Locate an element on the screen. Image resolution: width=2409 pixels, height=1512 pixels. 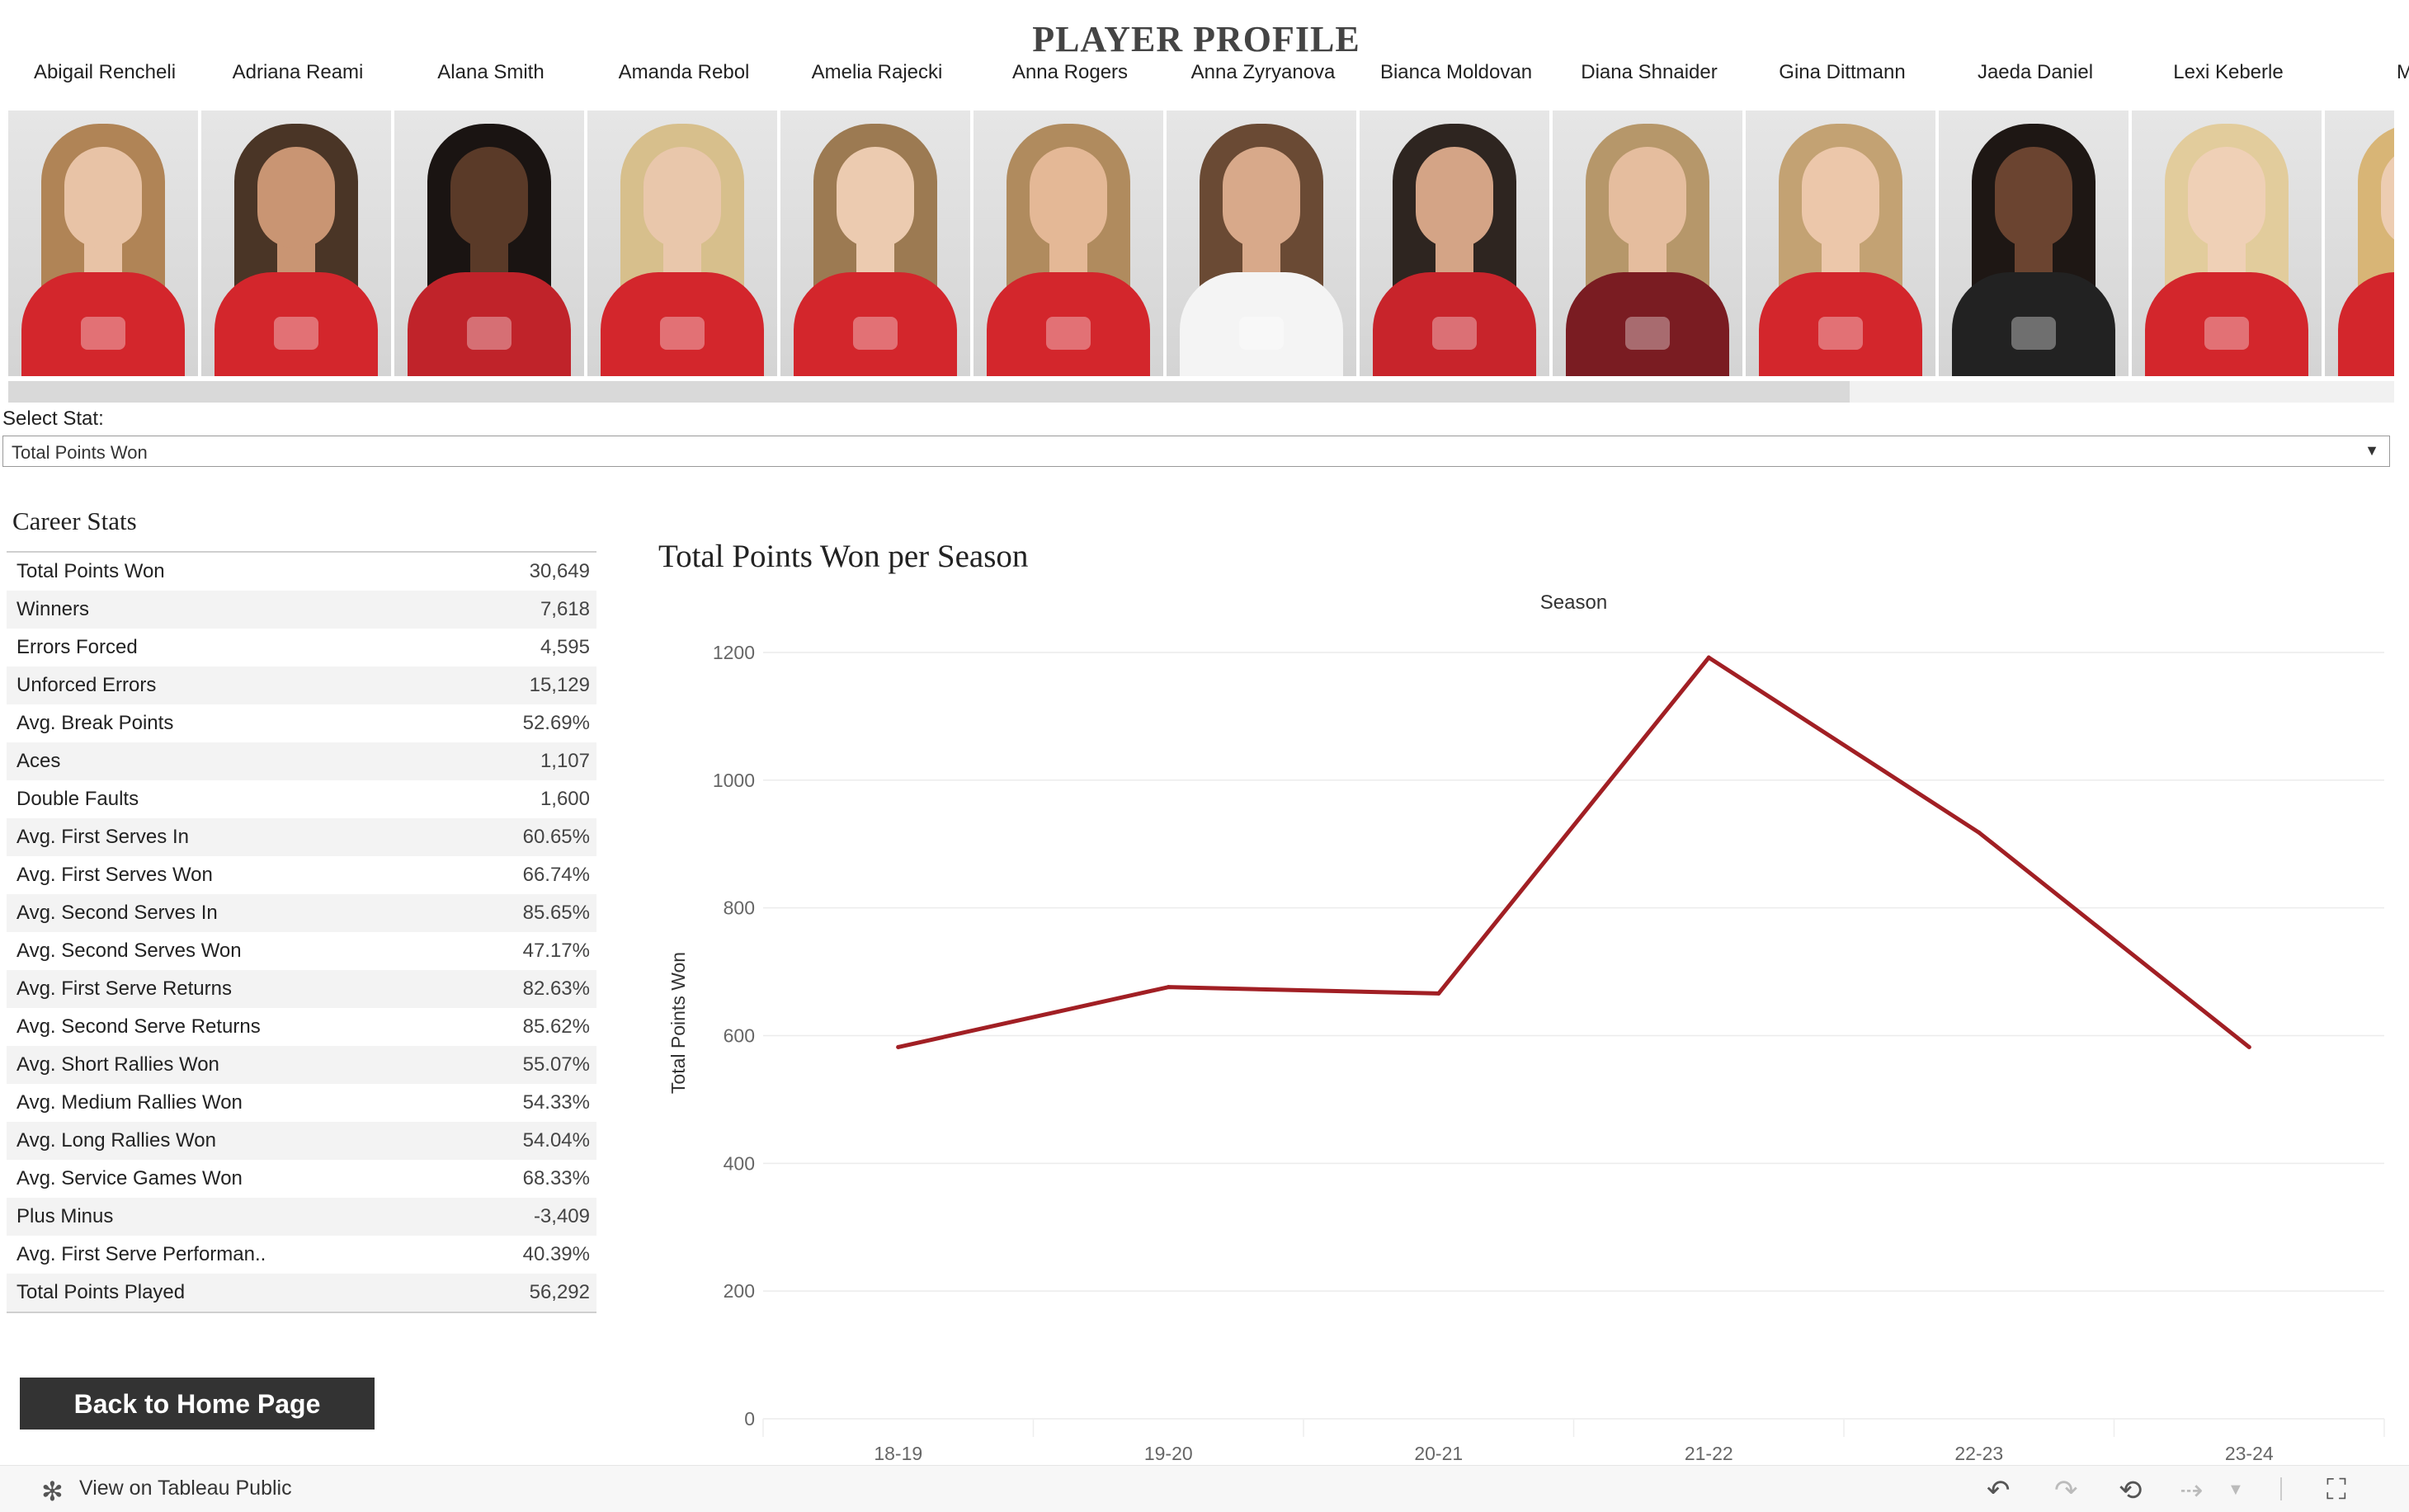
undo-icon: ↶ is located at coordinates (1999, 1490).